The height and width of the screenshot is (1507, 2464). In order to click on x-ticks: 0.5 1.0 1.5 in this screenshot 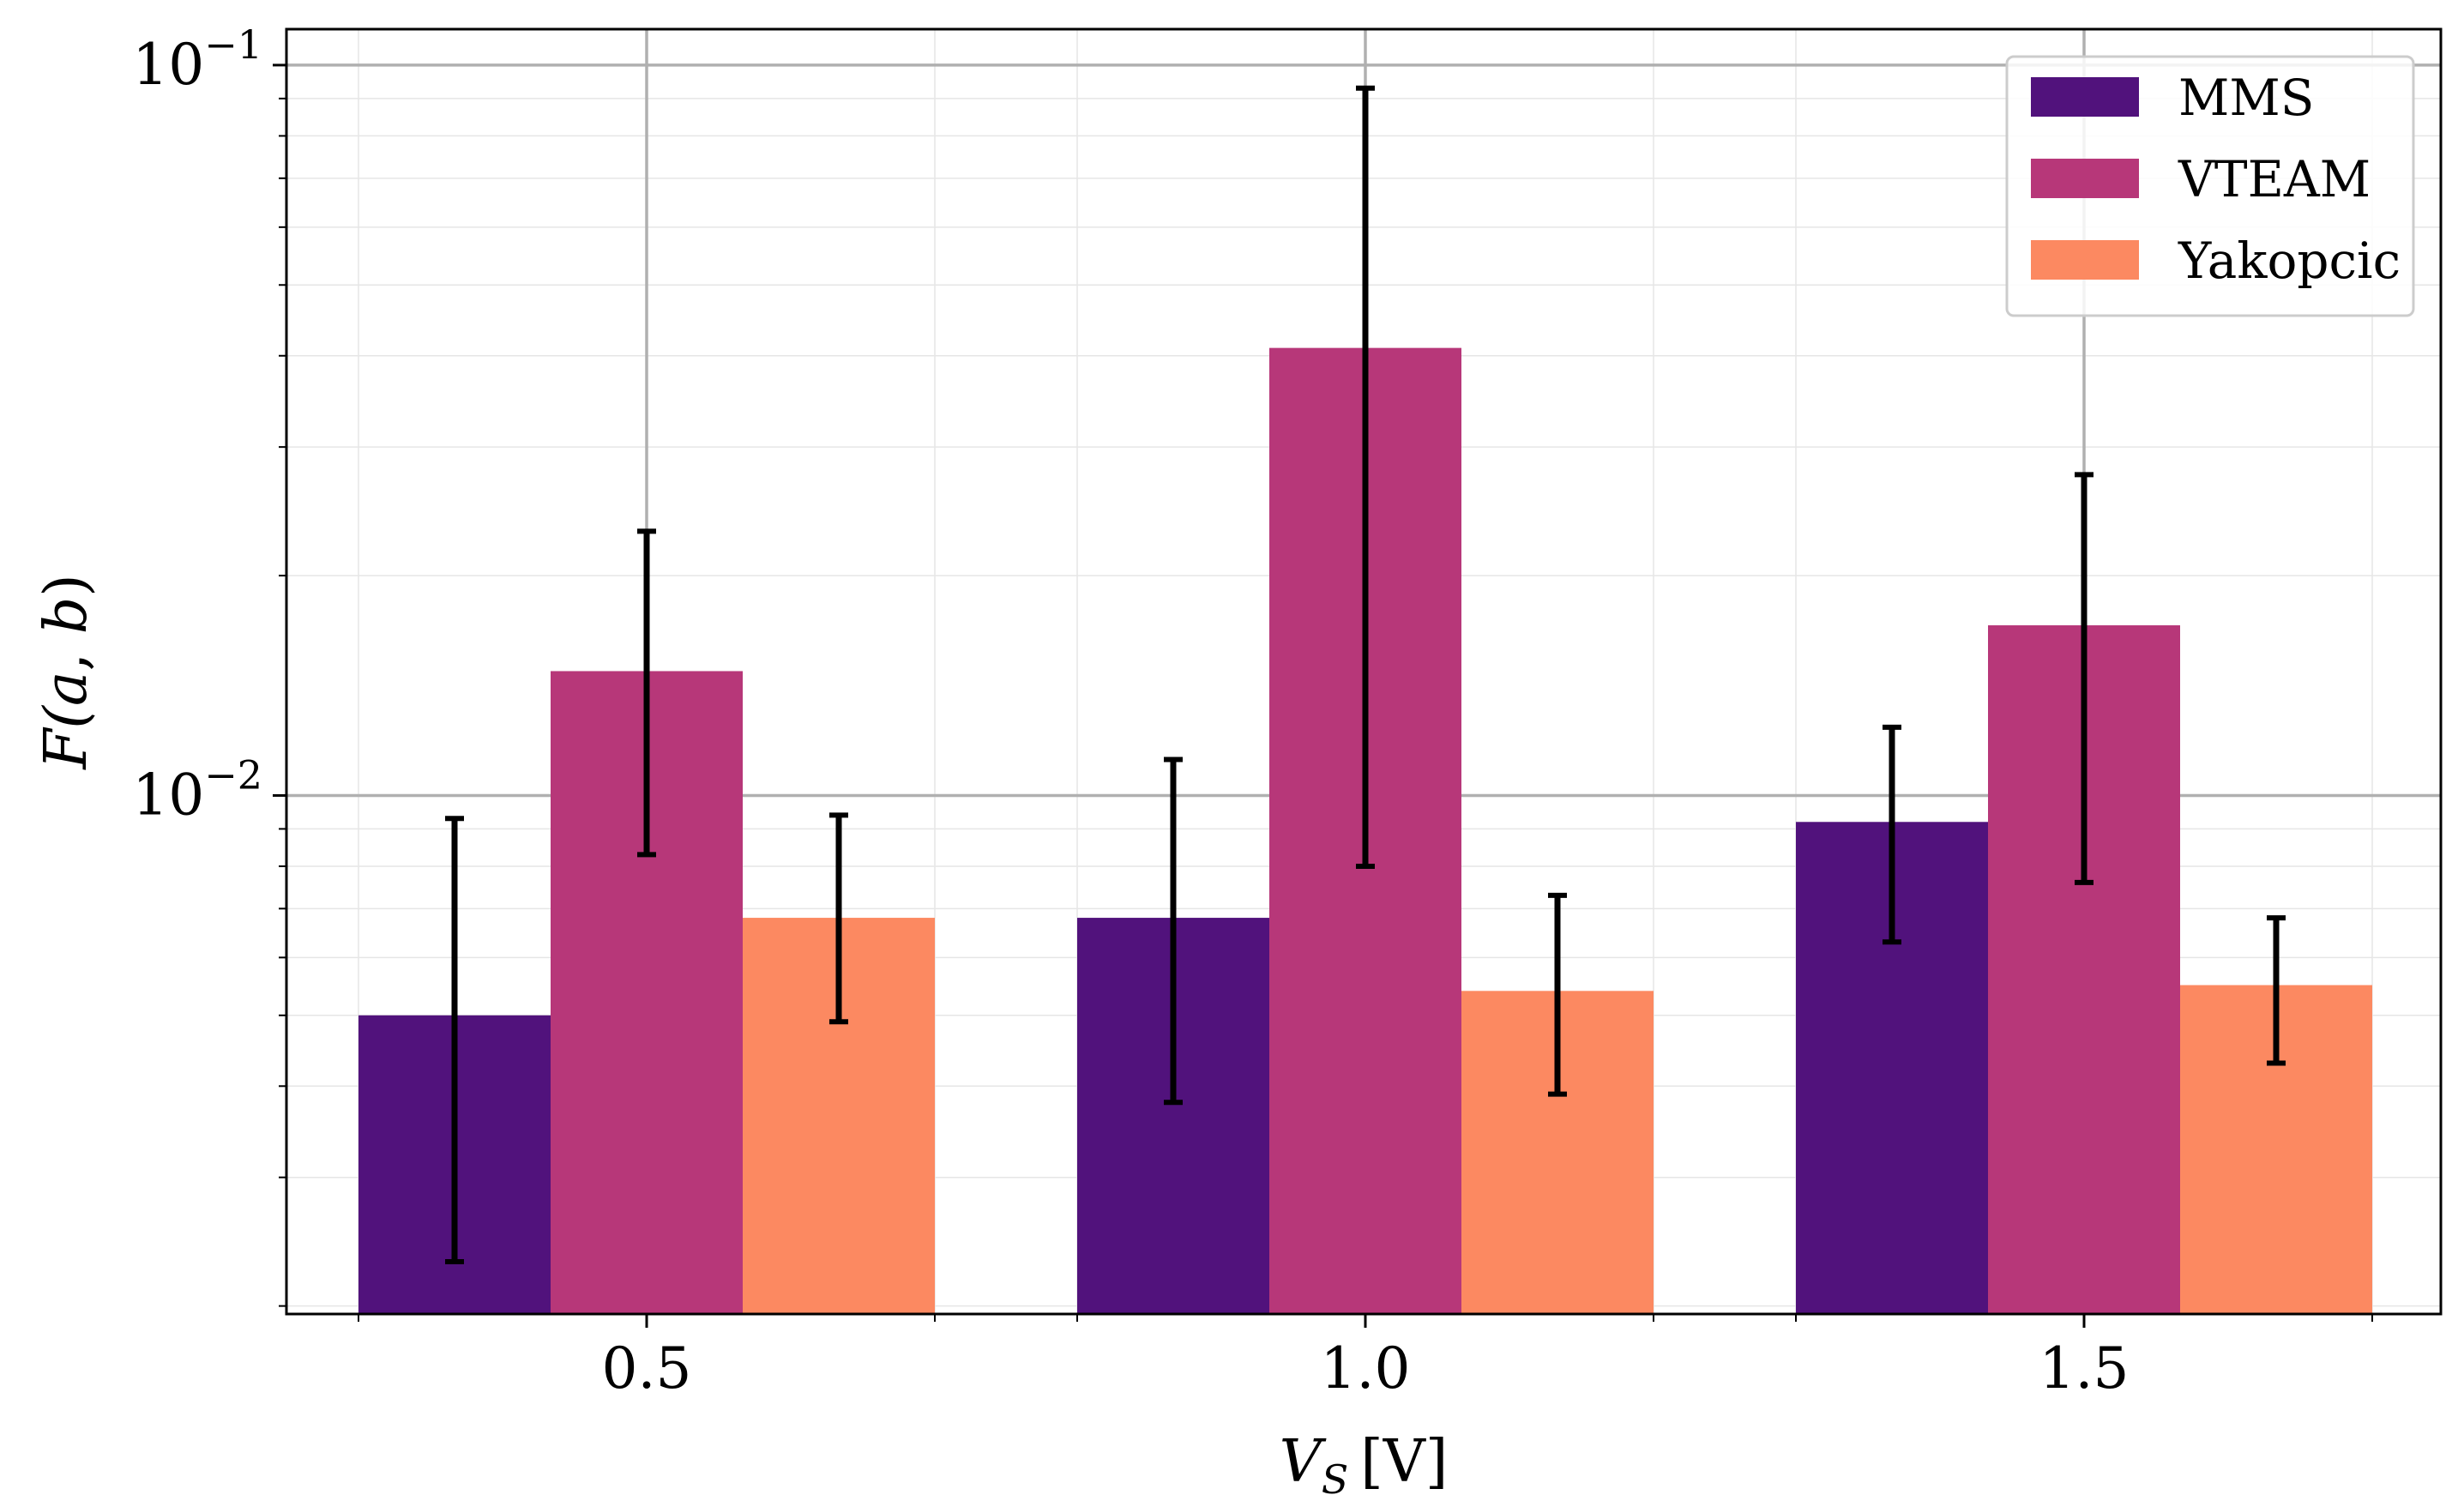, I will do `click(1366, 1358)`.